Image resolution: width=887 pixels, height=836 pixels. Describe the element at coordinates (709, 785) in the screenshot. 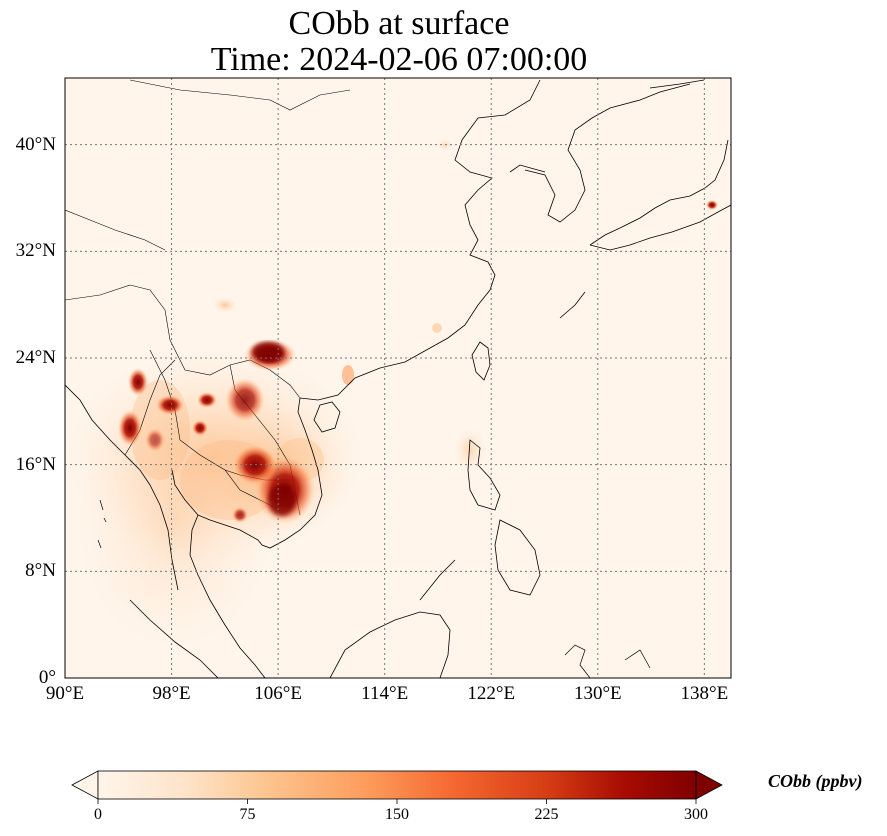

I see `colorbar-max-extension` at that location.